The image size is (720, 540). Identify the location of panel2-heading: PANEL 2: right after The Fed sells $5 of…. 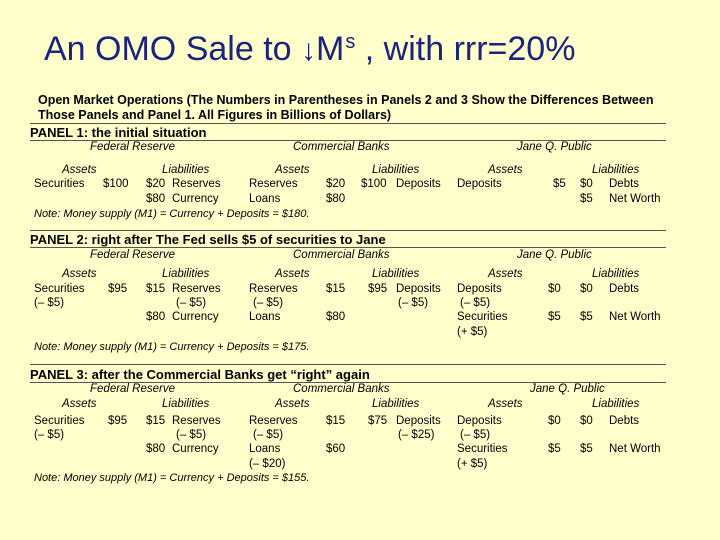
(208, 239).